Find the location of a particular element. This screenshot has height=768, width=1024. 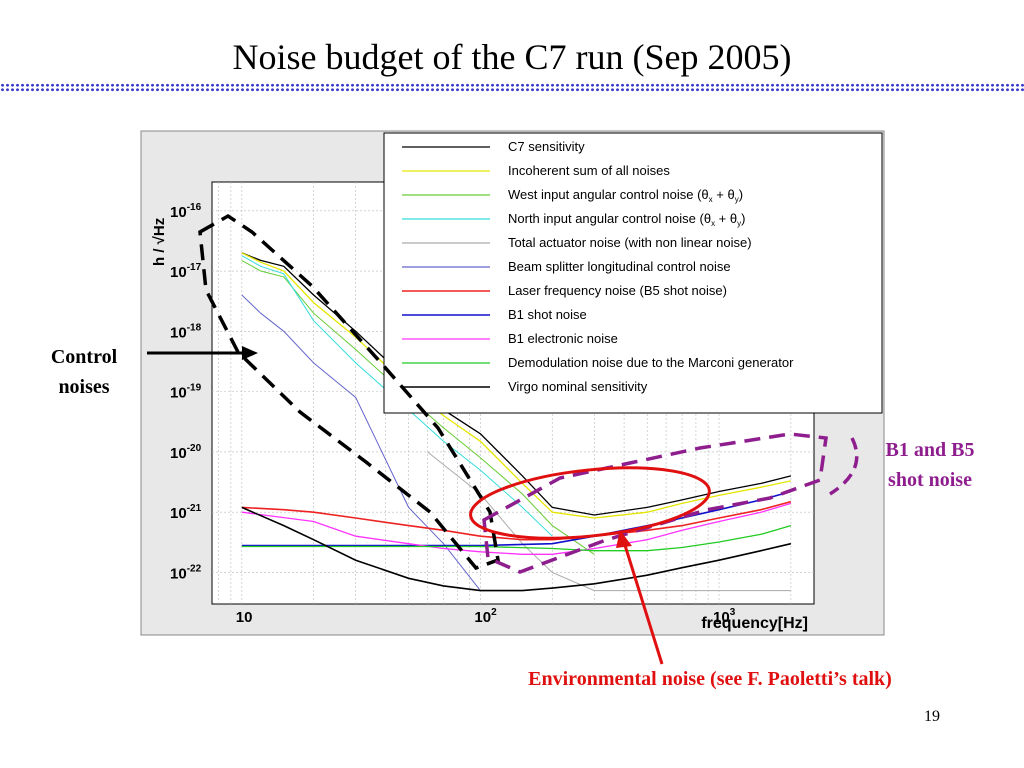

environmental-noise-arrowhead is located at coordinates (624, 539).